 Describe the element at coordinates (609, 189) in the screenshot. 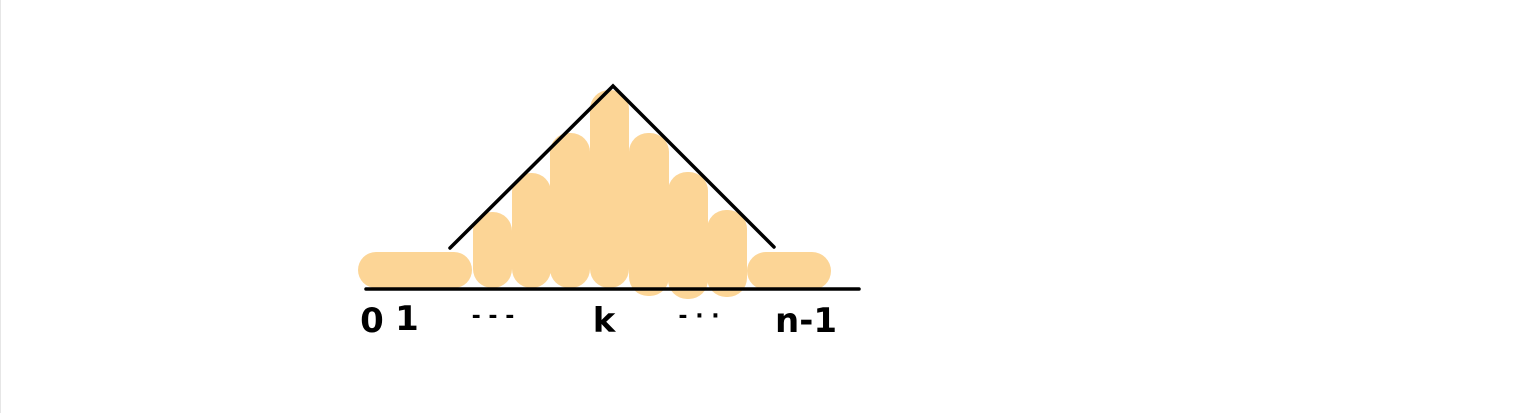

I see `bar-k` at that location.